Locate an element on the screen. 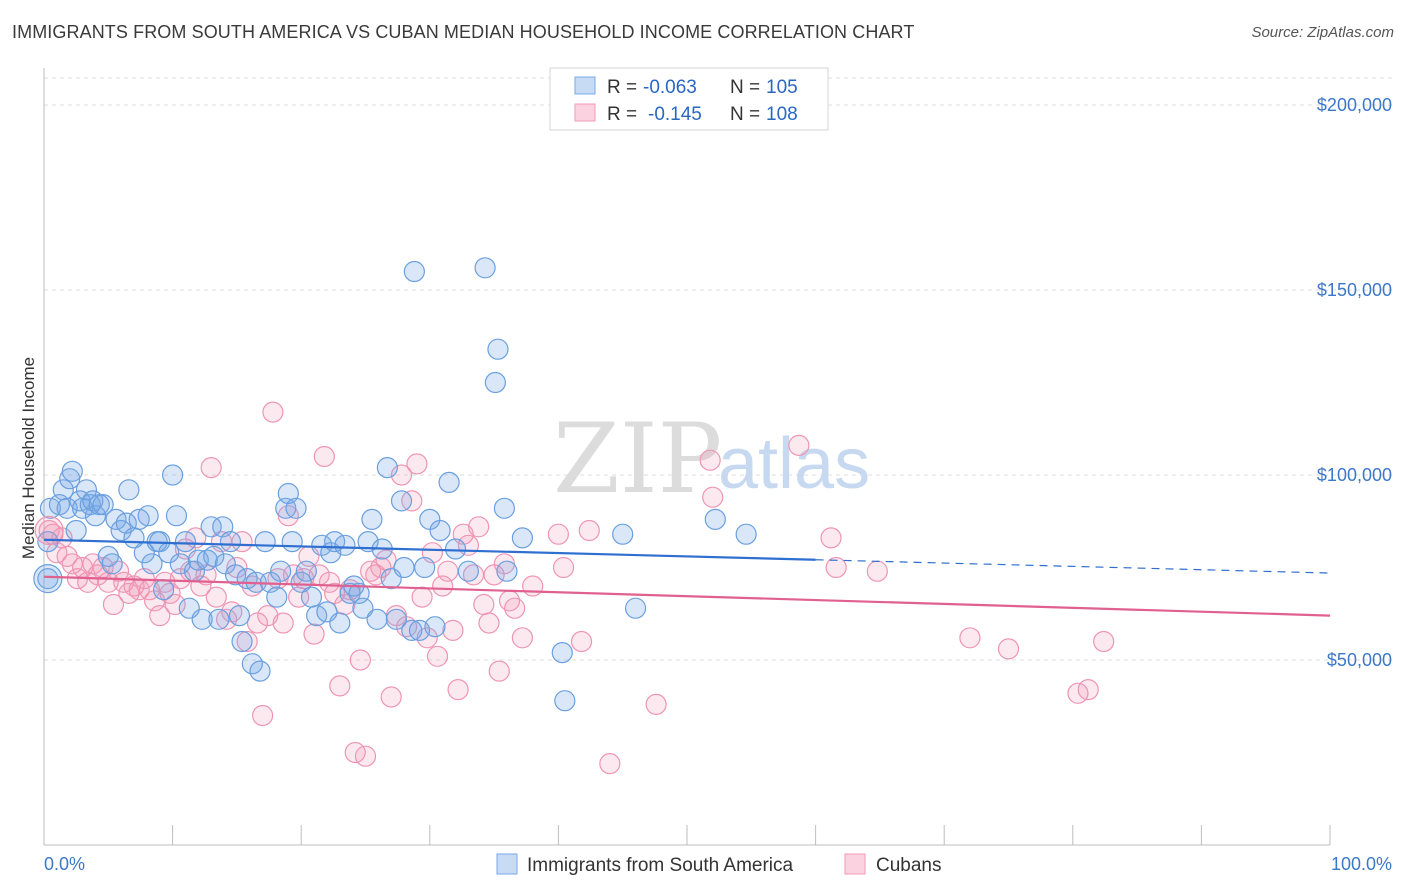  legend-r-value-1: -0.145 is located at coordinates (675, 114).